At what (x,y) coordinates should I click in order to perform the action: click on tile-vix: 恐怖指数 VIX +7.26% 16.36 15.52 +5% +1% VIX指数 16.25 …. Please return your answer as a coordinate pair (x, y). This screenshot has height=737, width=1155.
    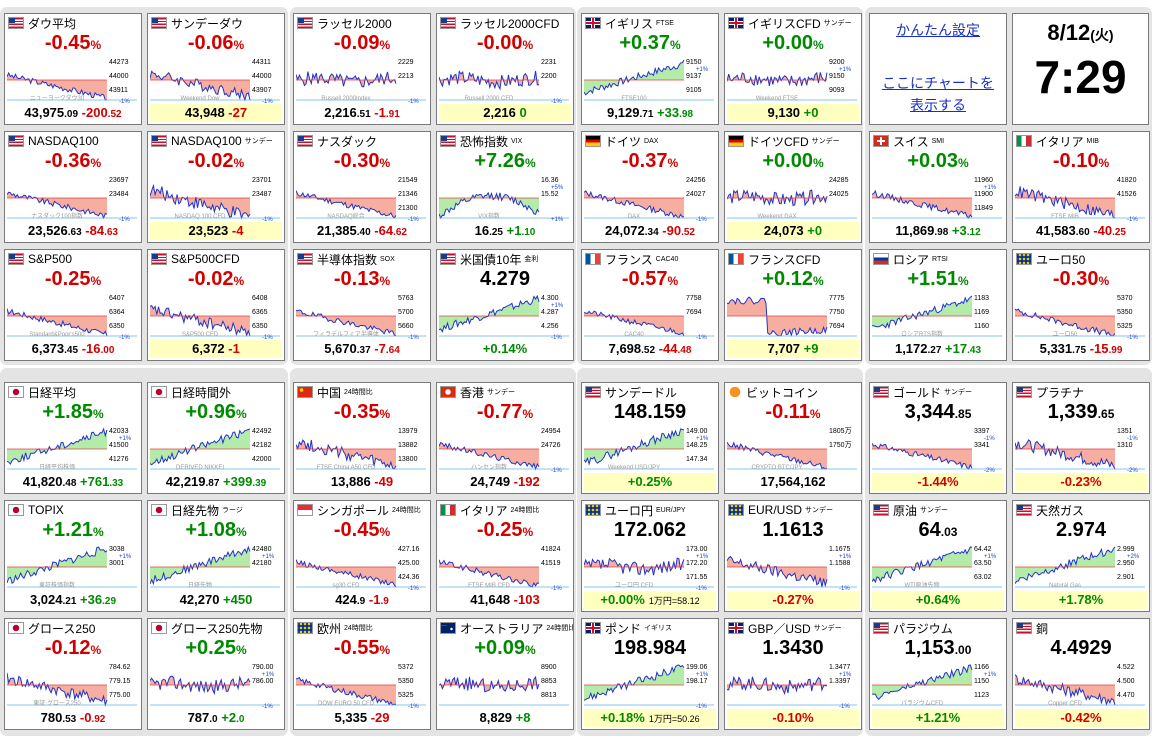
    Looking at the image, I should click on (505, 187).